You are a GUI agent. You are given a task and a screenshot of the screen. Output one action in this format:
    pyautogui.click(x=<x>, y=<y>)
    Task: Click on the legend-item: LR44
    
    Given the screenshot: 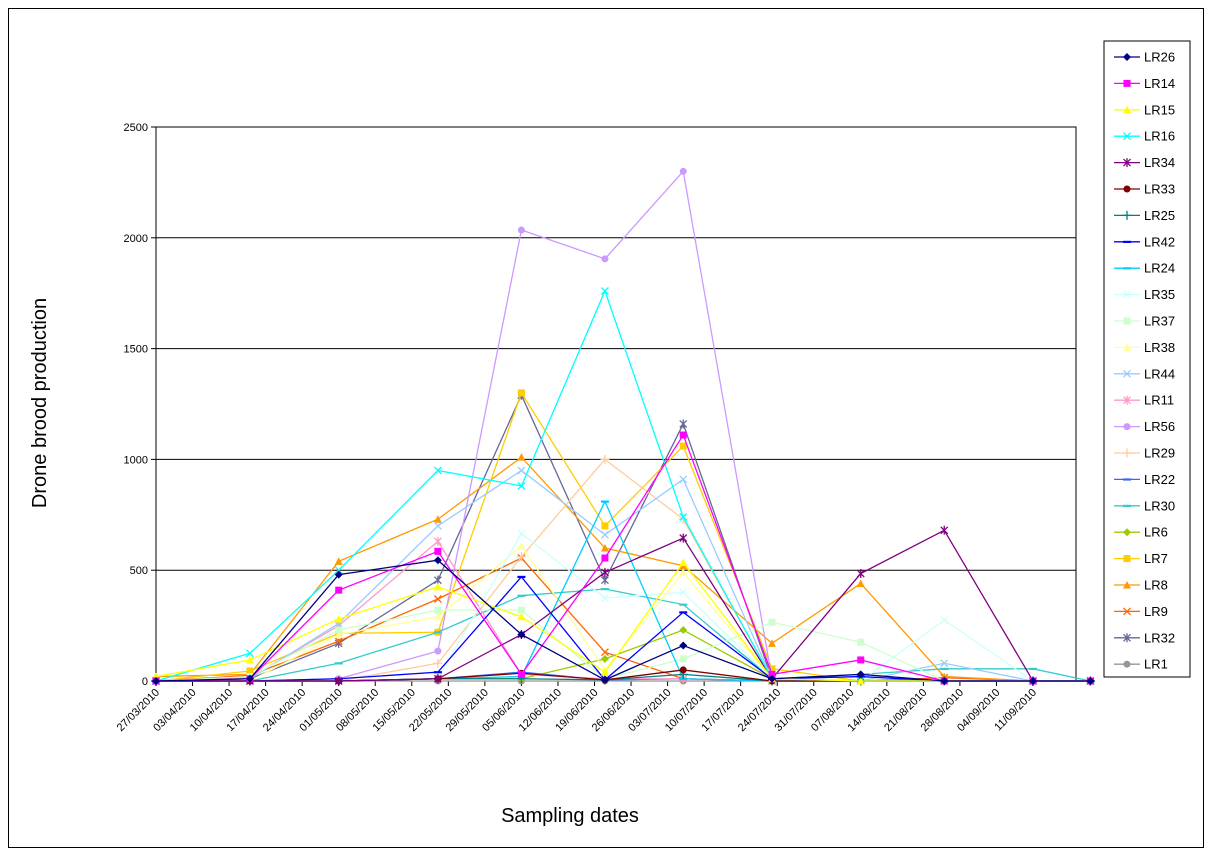 What is the action you would take?
    pyautogui.click(x=1144, y=373)
    